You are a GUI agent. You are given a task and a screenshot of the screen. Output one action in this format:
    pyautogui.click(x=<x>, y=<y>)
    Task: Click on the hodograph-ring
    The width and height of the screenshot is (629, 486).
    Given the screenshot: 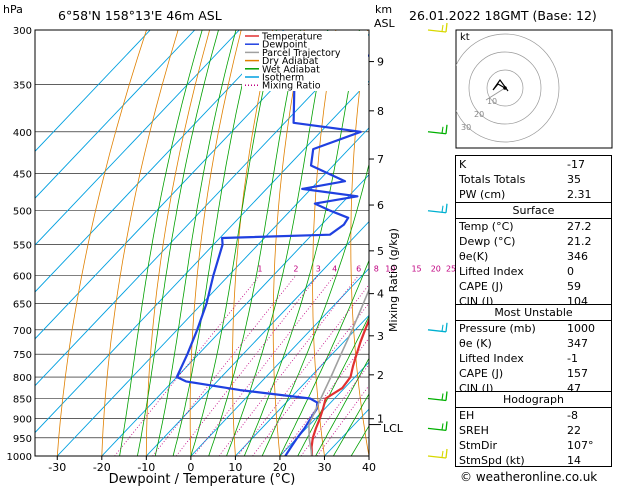 What is the action you would take?
    pyautogui.click(x=505, y=88)
    